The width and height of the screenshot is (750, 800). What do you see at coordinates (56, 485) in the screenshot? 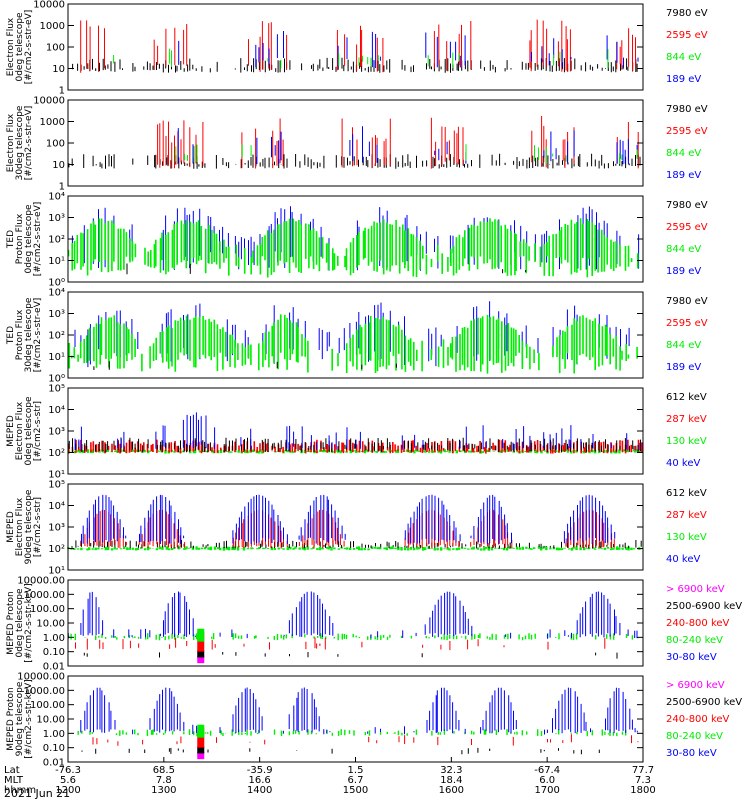
I see `y-tick-label: 10⁵` at bounding box center [56, 485].